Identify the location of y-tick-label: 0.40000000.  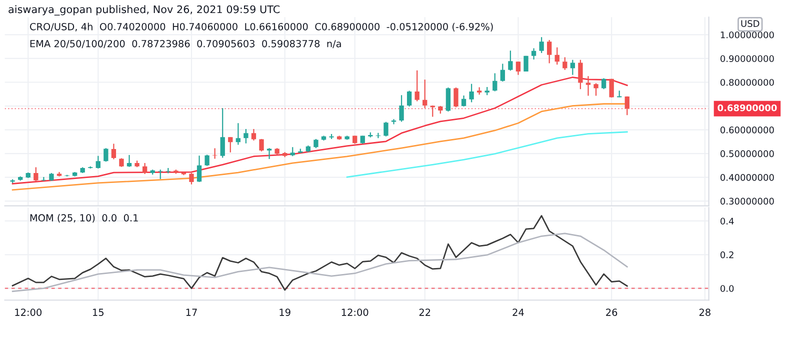
(747, 177).